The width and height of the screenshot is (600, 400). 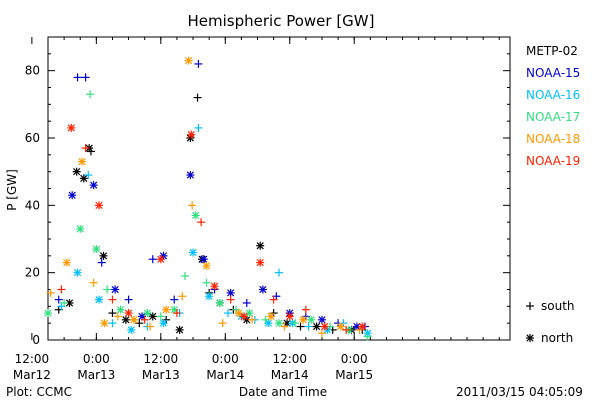 I want to click on x-axis-title: Date and Time, so click(x=283, y=392).